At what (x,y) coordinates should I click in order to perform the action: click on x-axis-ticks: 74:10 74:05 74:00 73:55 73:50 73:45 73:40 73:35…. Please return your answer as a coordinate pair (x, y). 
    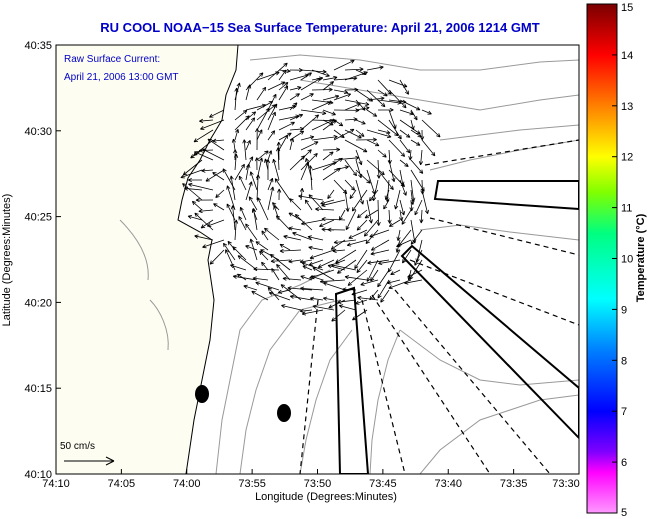
    Looking at the image, I should click on (311, 479).